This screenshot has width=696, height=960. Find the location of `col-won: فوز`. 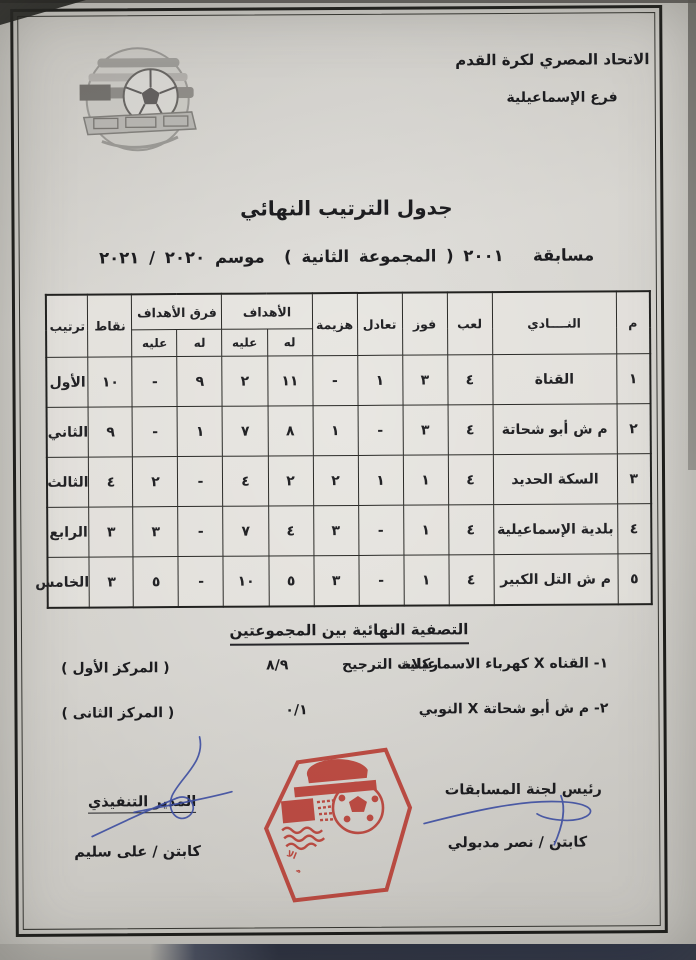

col-won: فوز is located at coordinates (424, 324).